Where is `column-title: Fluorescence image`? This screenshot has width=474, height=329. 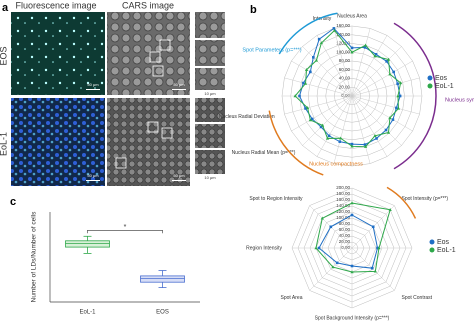
column-title: Fluorescence image is located at coordinates (55, 5).